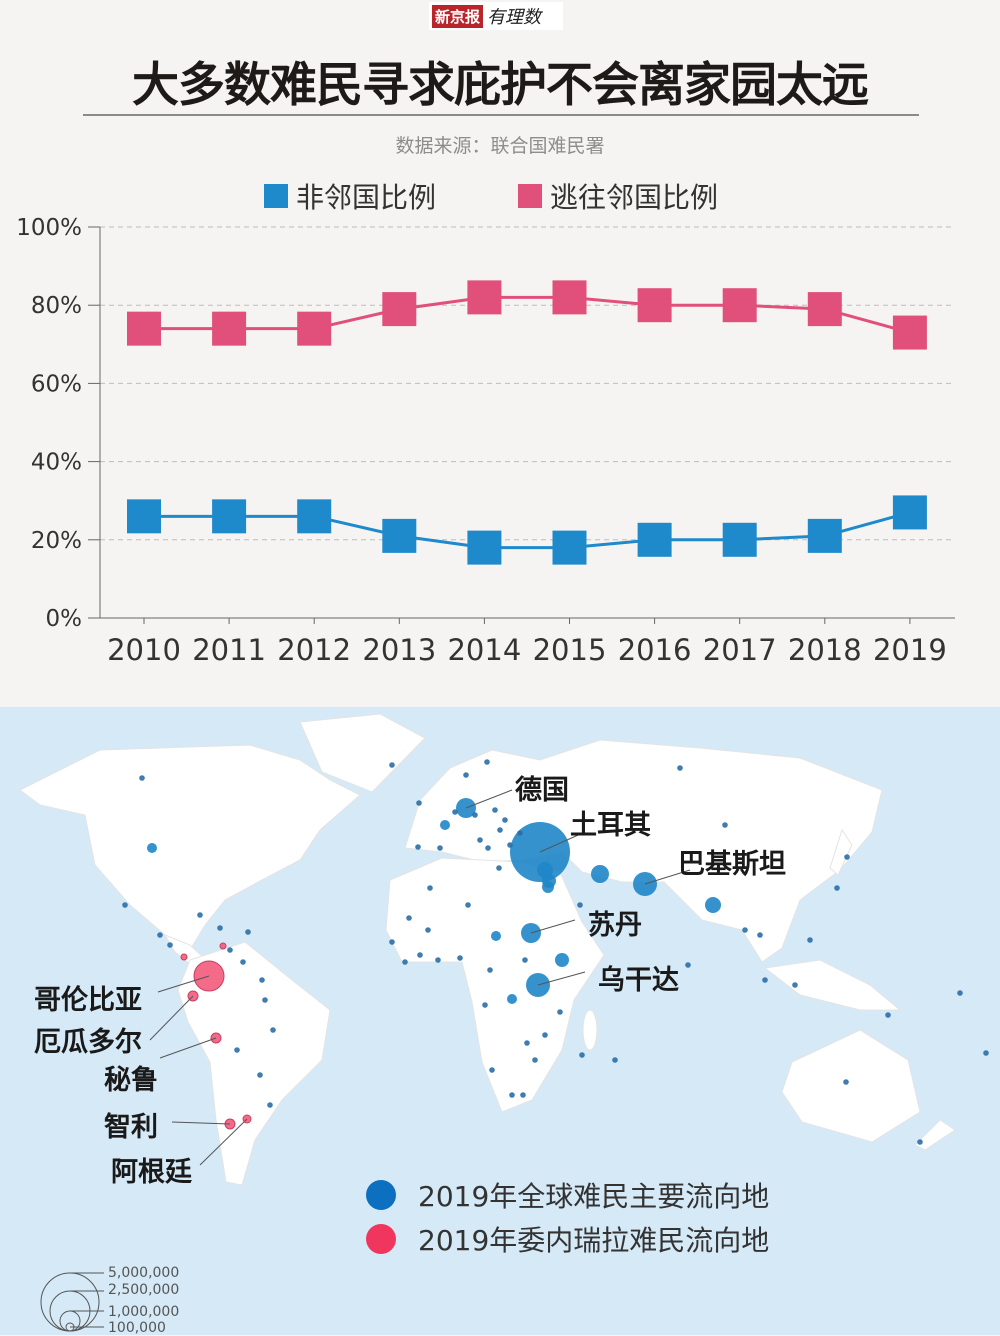  Describe the element at coordinates (841, 852) in the screenshot. I see `japan` at that location.